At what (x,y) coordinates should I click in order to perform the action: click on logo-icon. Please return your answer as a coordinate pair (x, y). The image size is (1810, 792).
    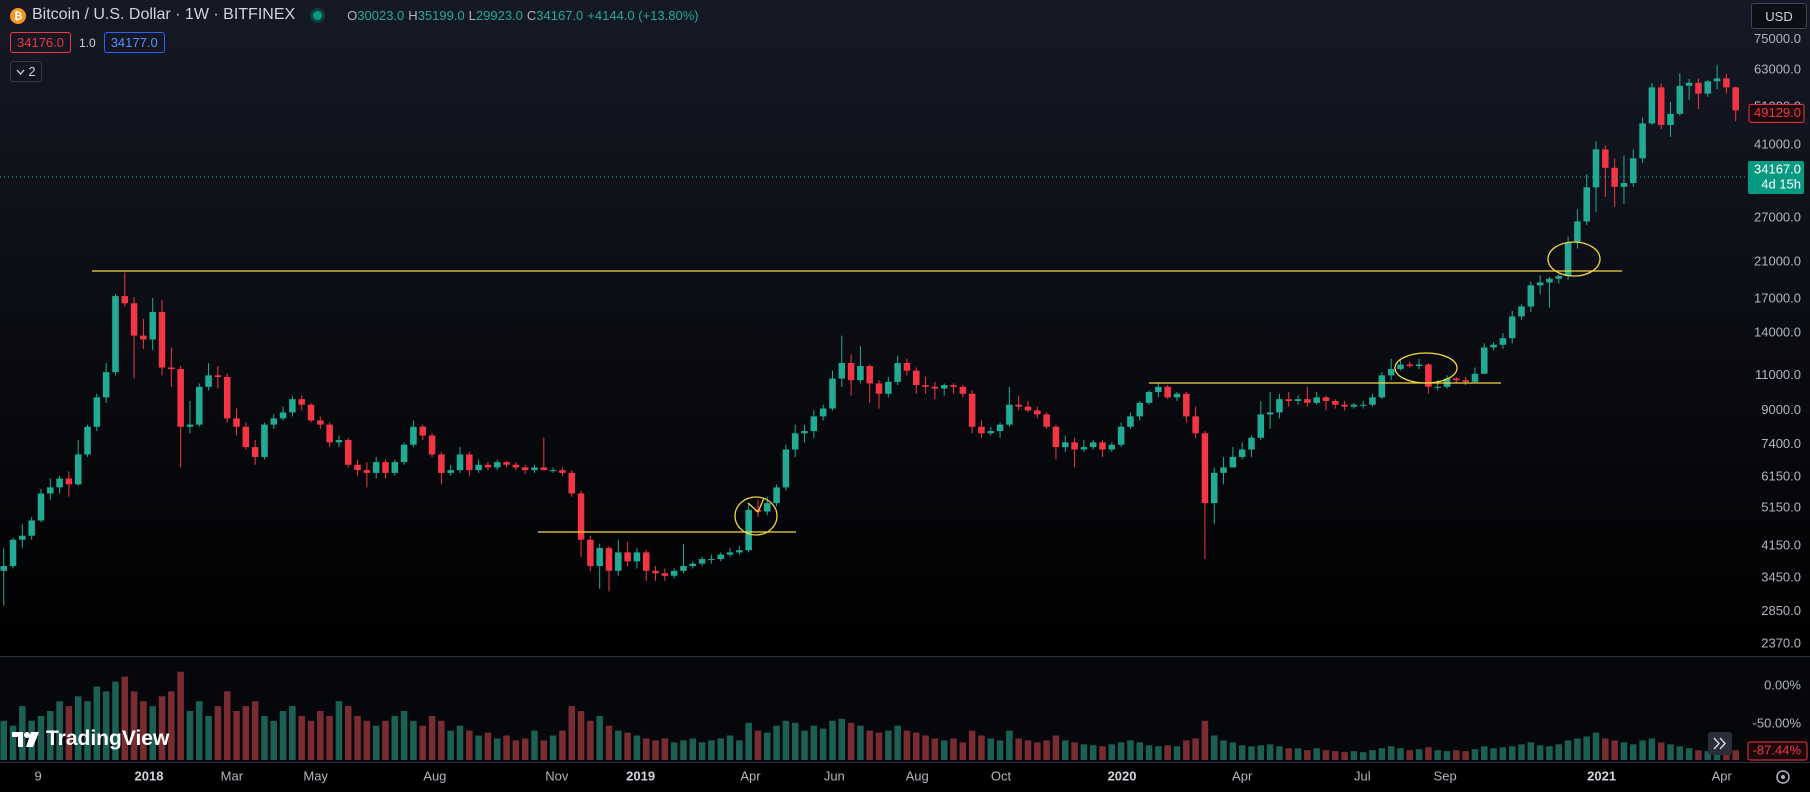
    Looking at the image, I should click on (25, 739).